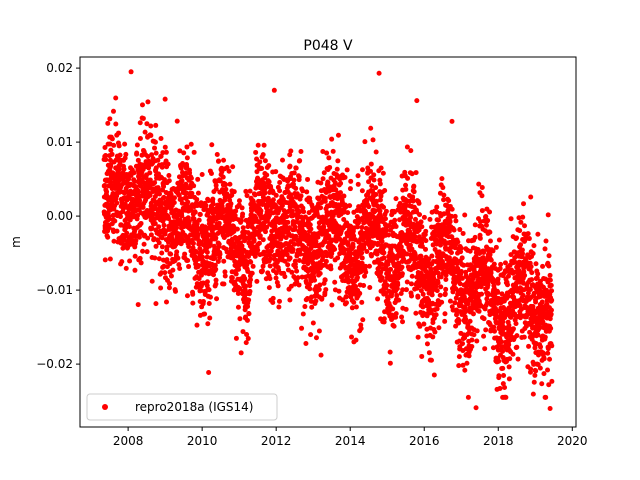 The height and width of the screenshot is (480, 640). I want to click on data-point-outlier, so click(165, 99).